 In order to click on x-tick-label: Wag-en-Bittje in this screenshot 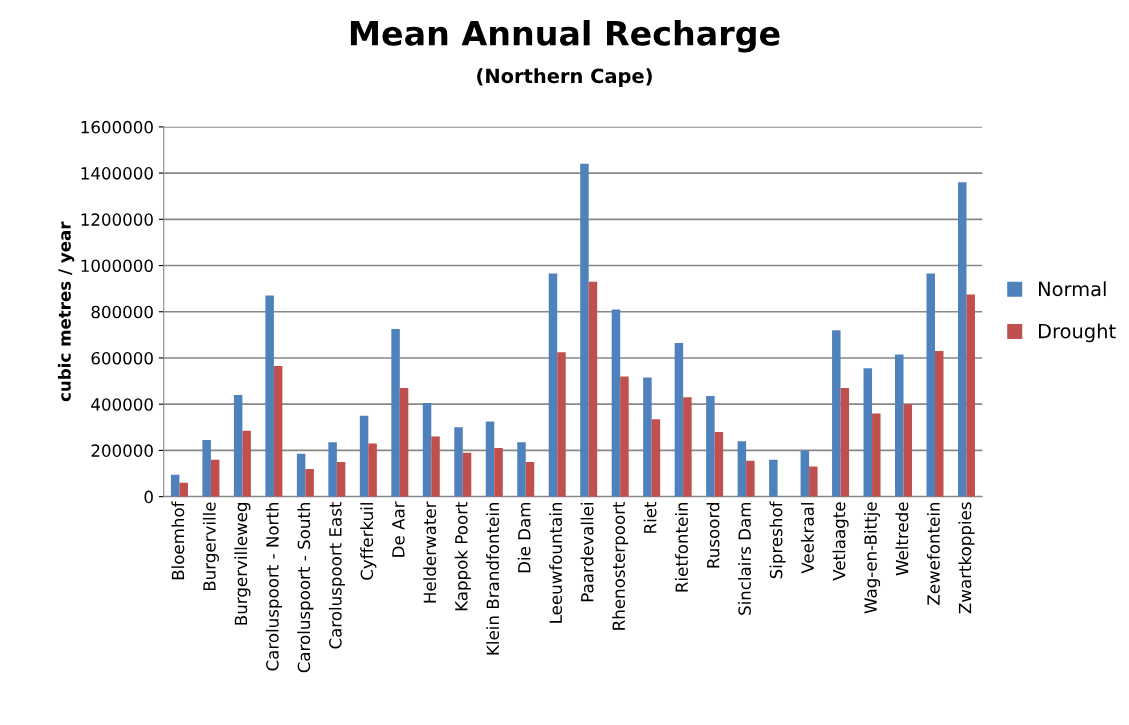, I will do `click(872, 558)`.